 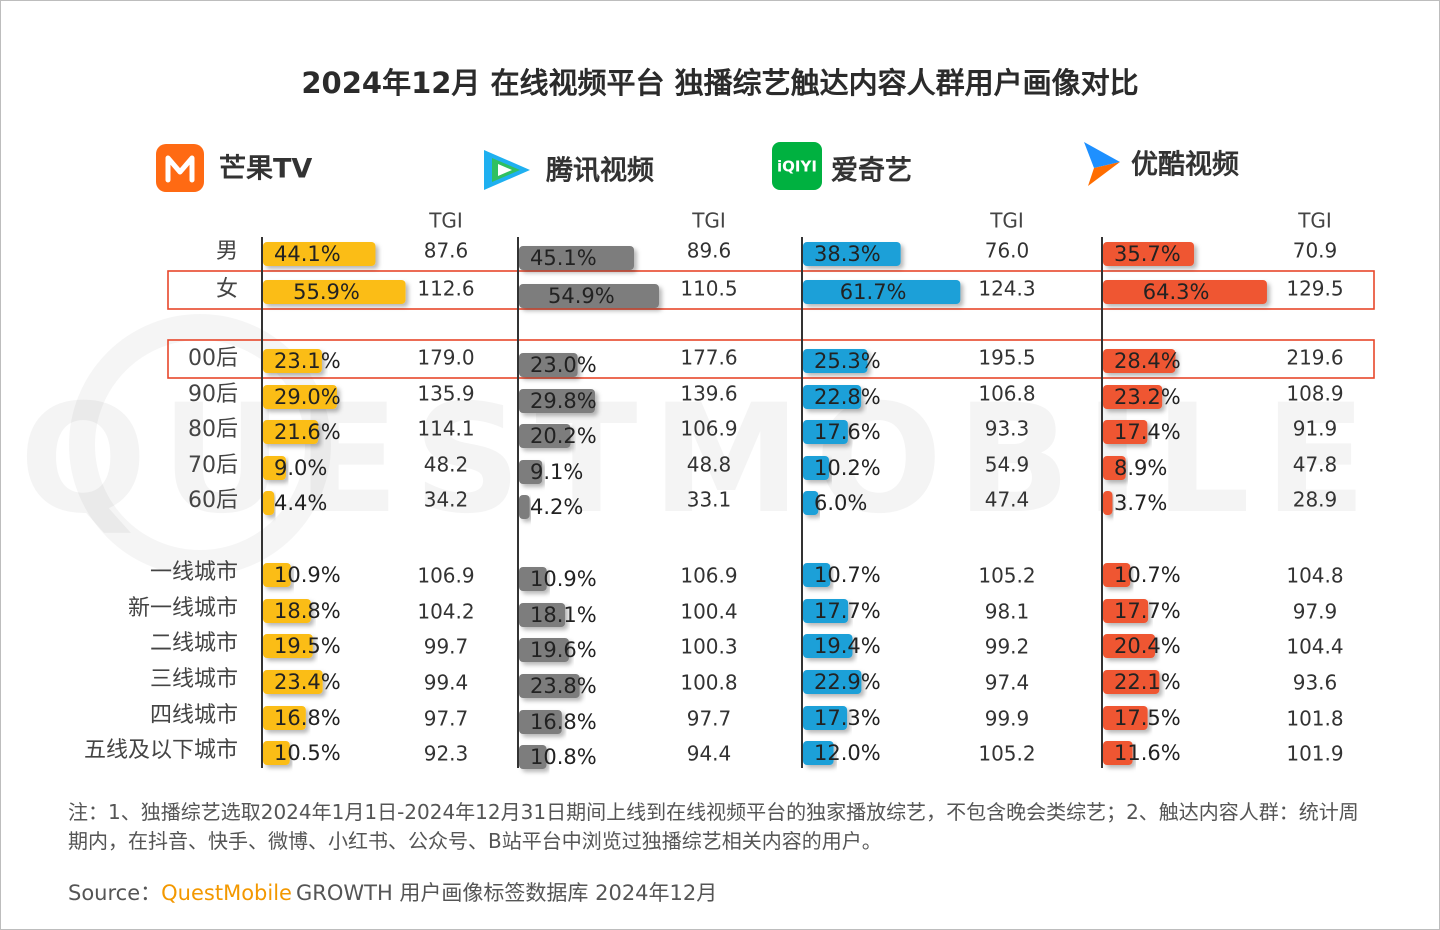 What do you see at coordinates (446, 719) in the screenshot?
I see `tgi-value-1-12: 97.7` at bounding box center [446, 719].